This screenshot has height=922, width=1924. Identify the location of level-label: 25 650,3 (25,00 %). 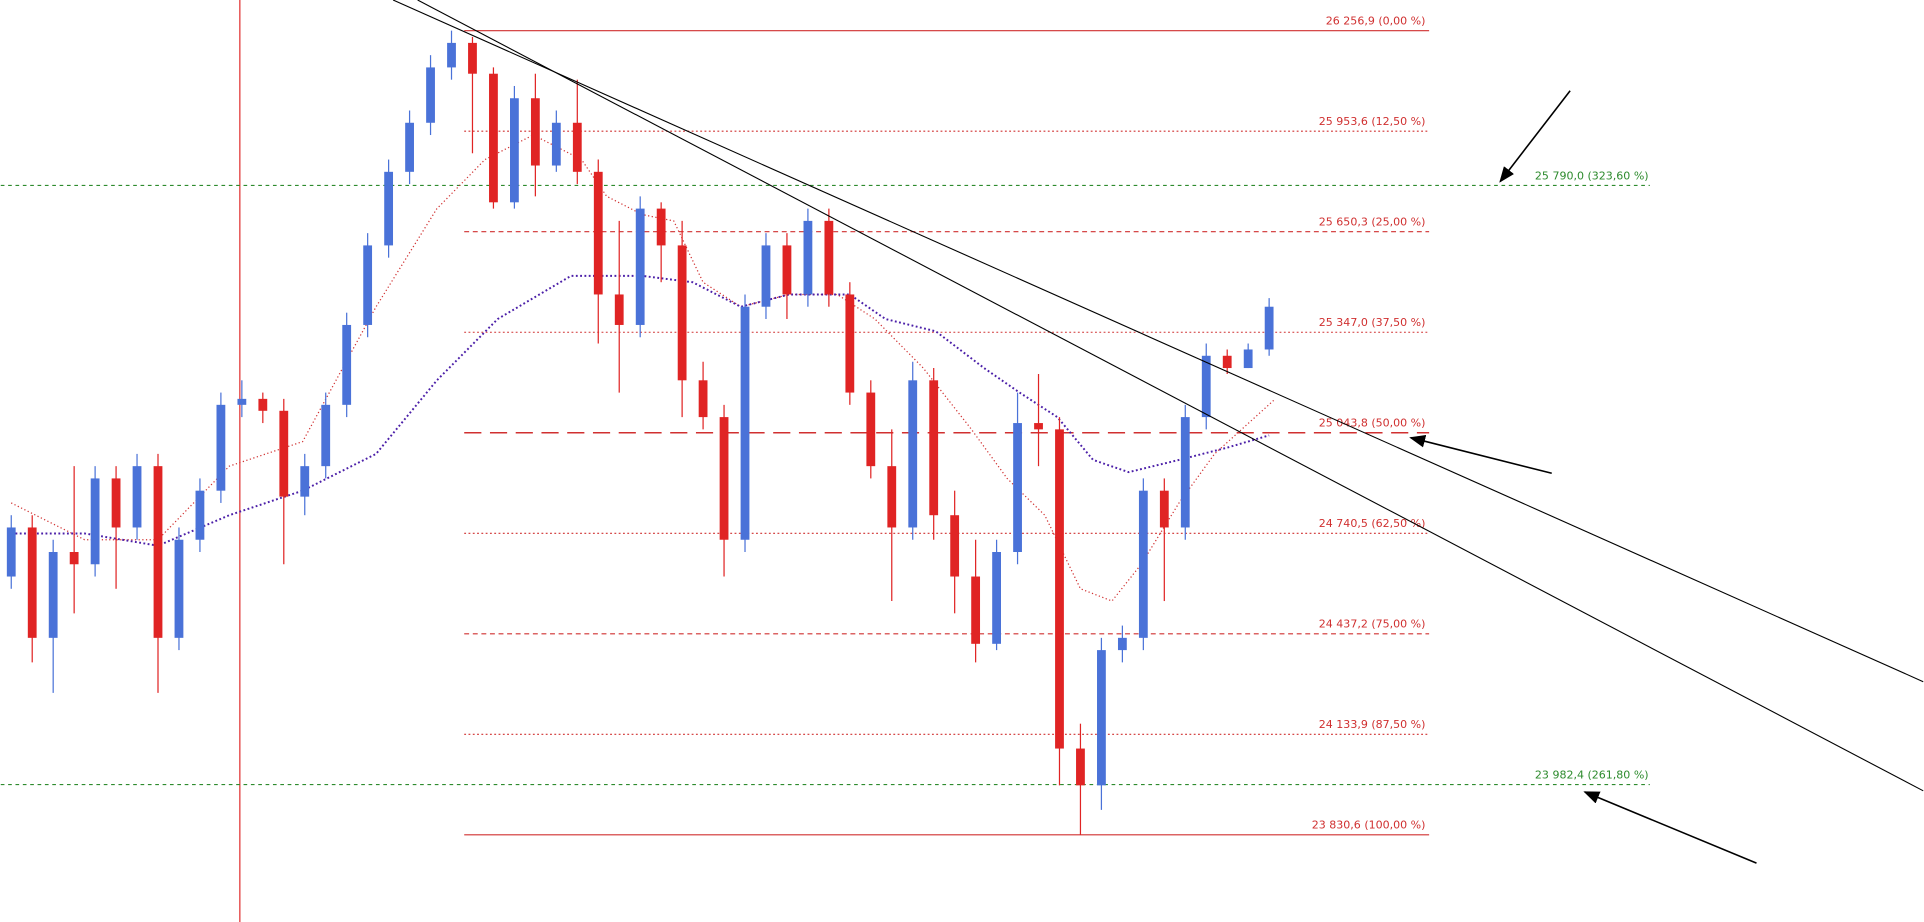
(1372, 222).